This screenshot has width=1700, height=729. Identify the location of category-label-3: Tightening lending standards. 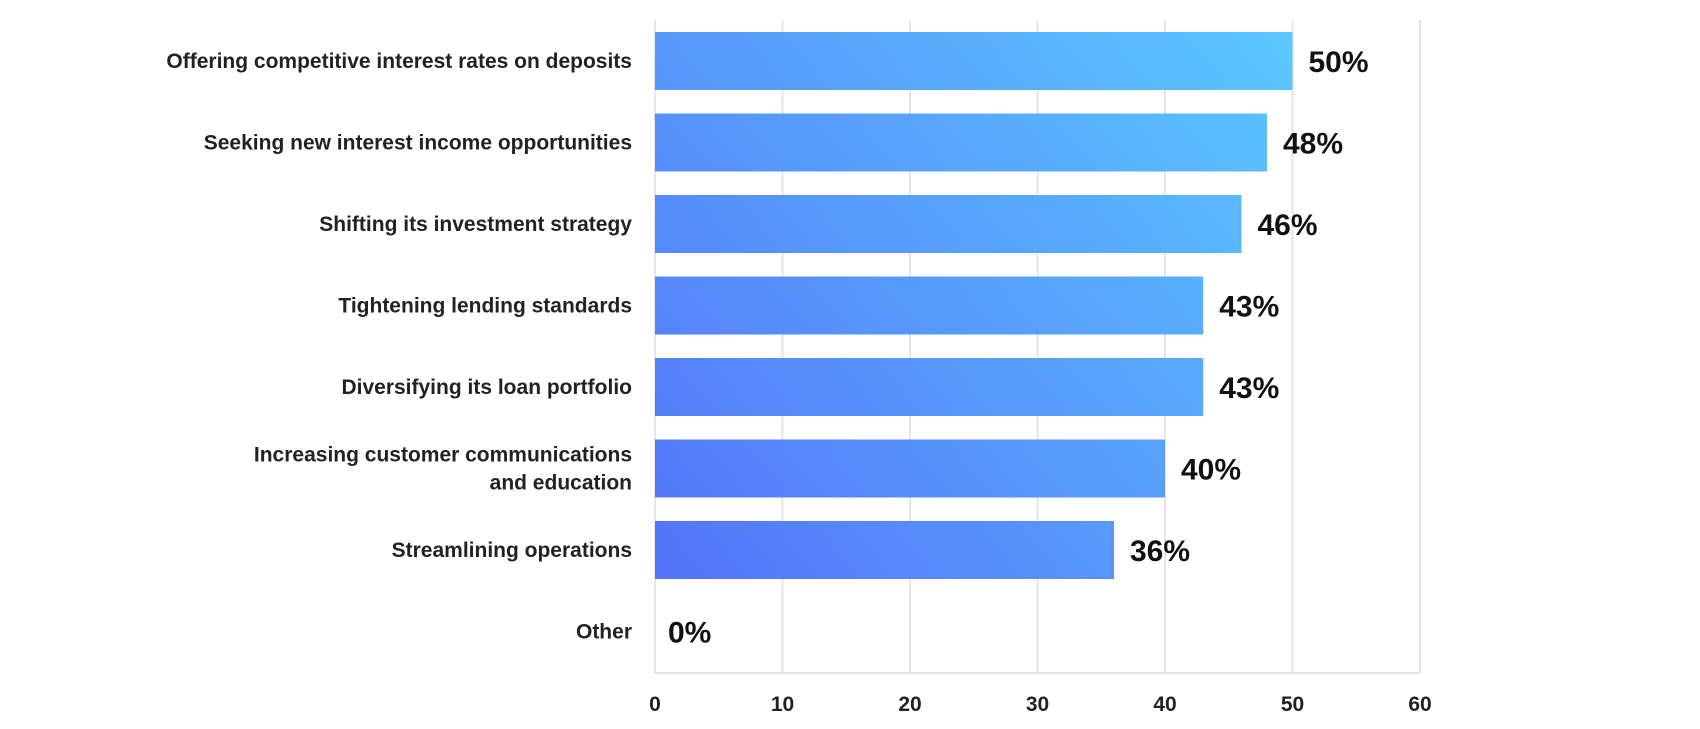
(485, 306).